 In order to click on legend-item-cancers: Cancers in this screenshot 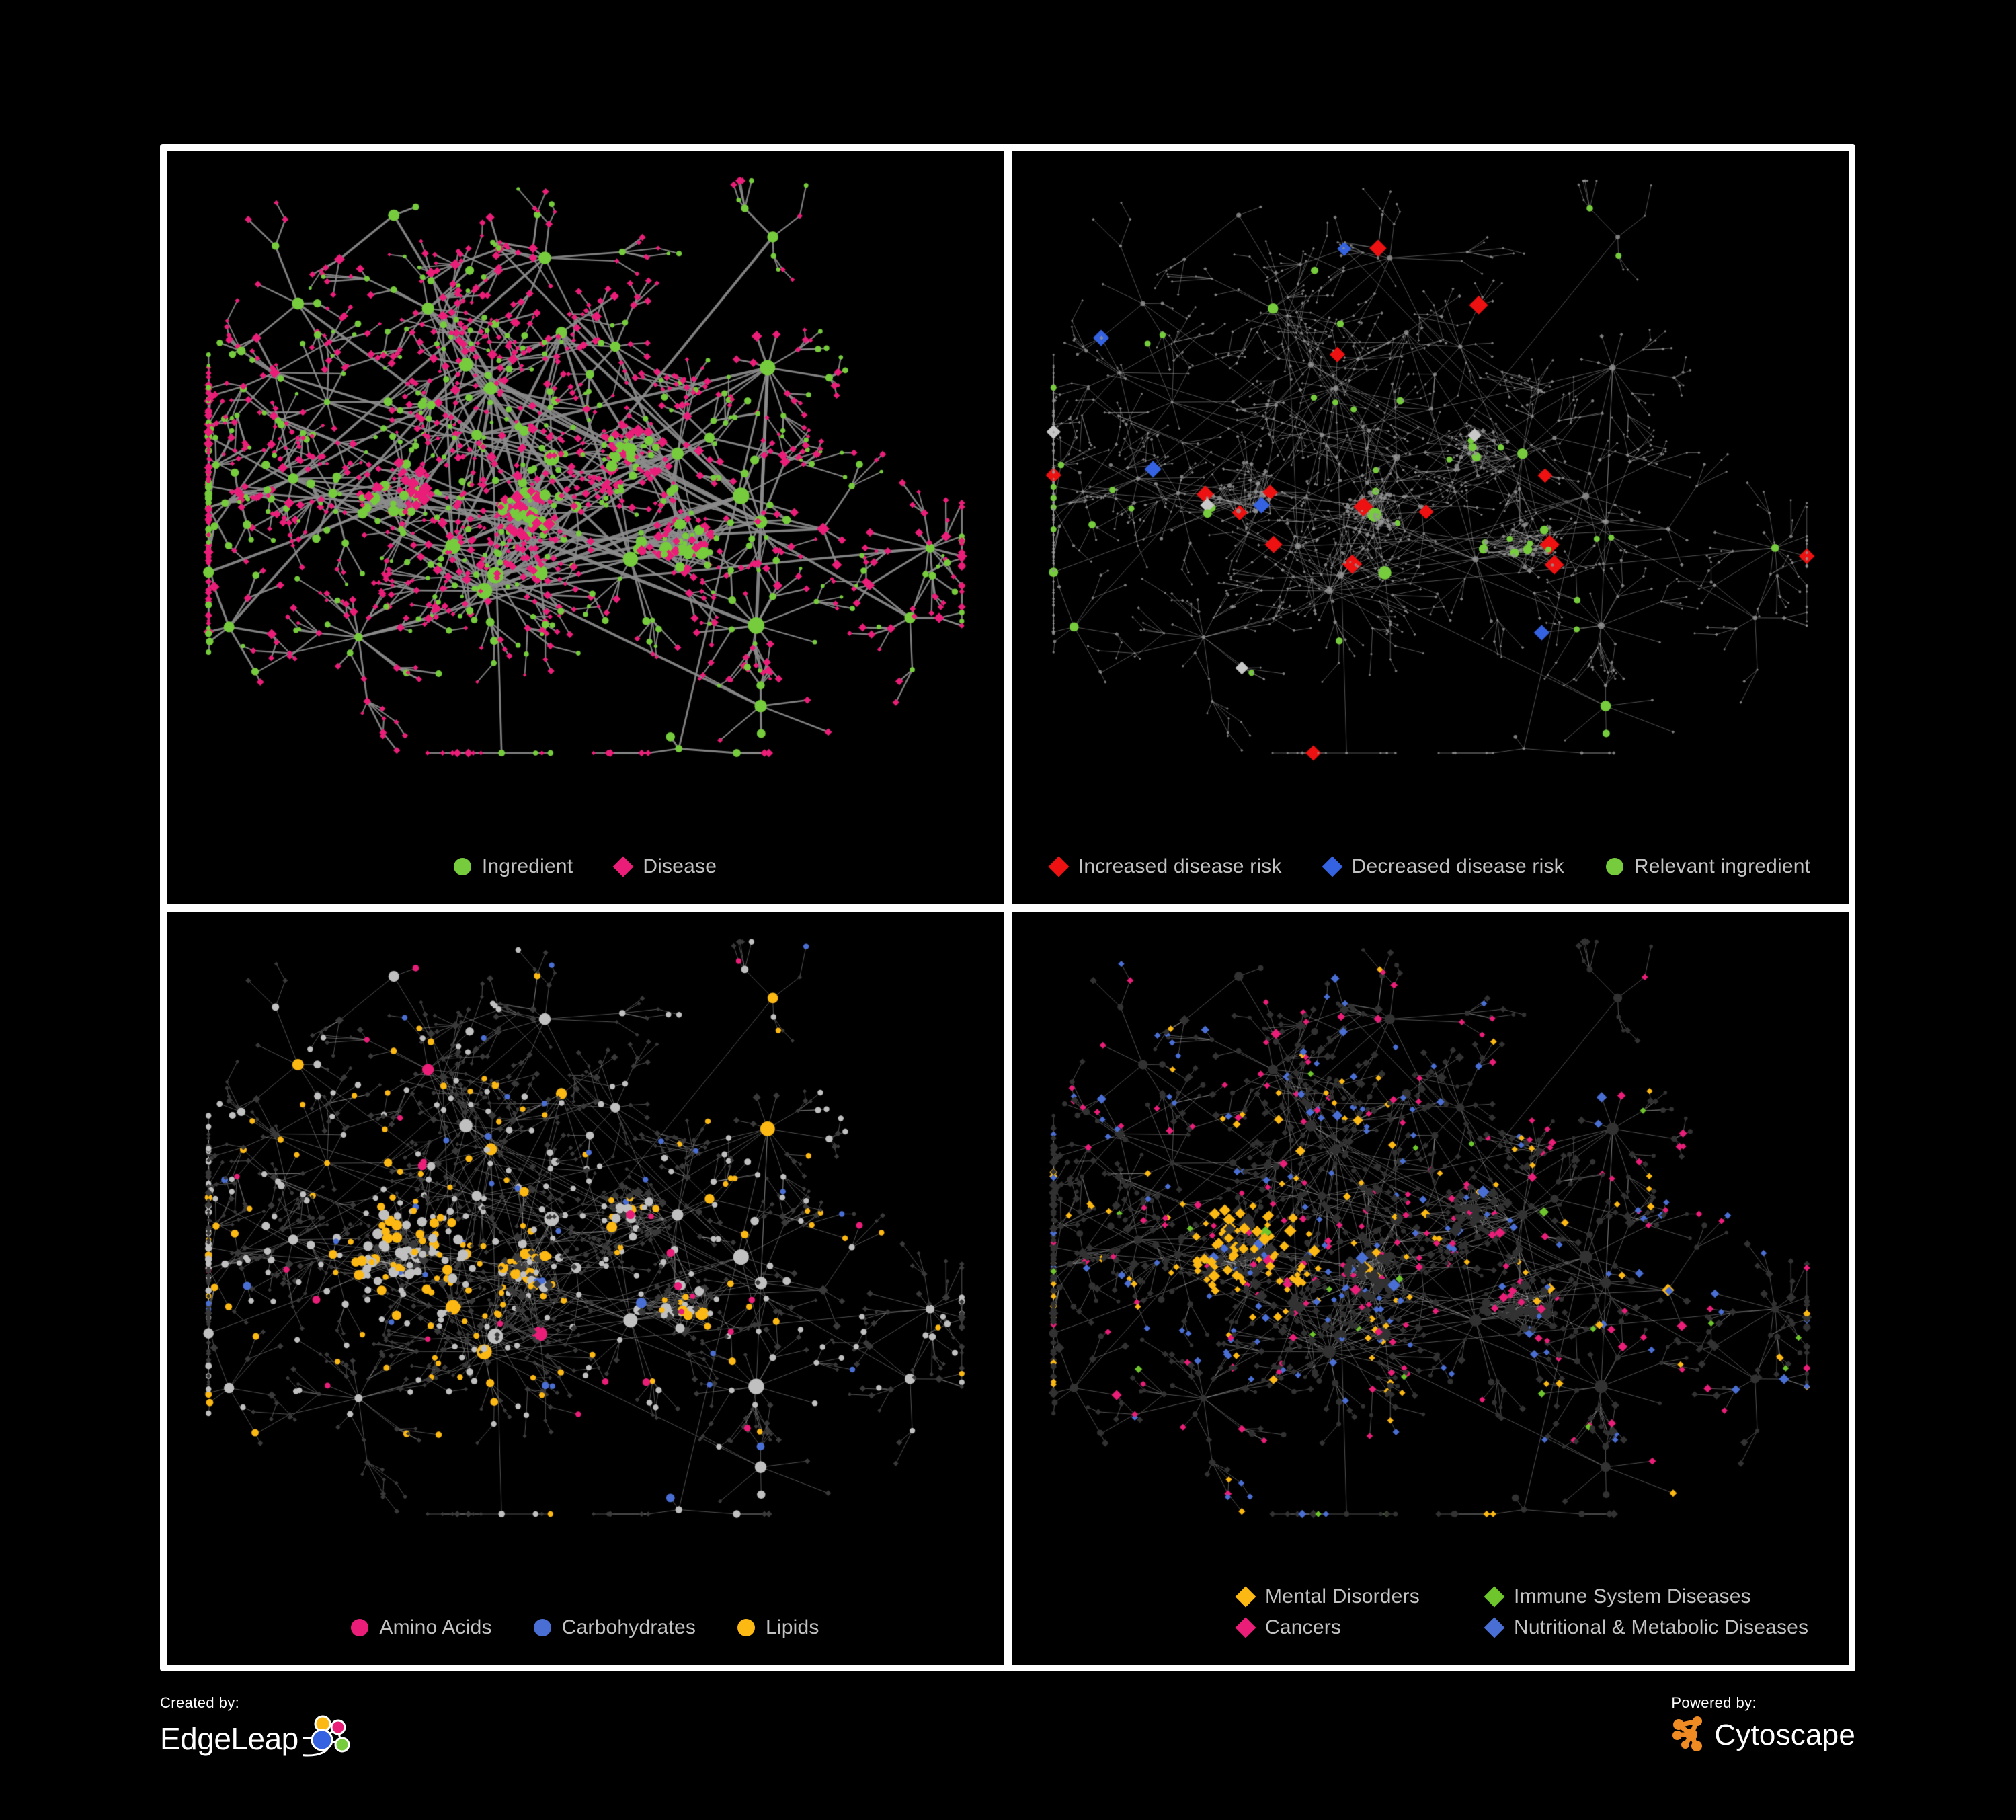, I will do `click(1347, 1627)`.